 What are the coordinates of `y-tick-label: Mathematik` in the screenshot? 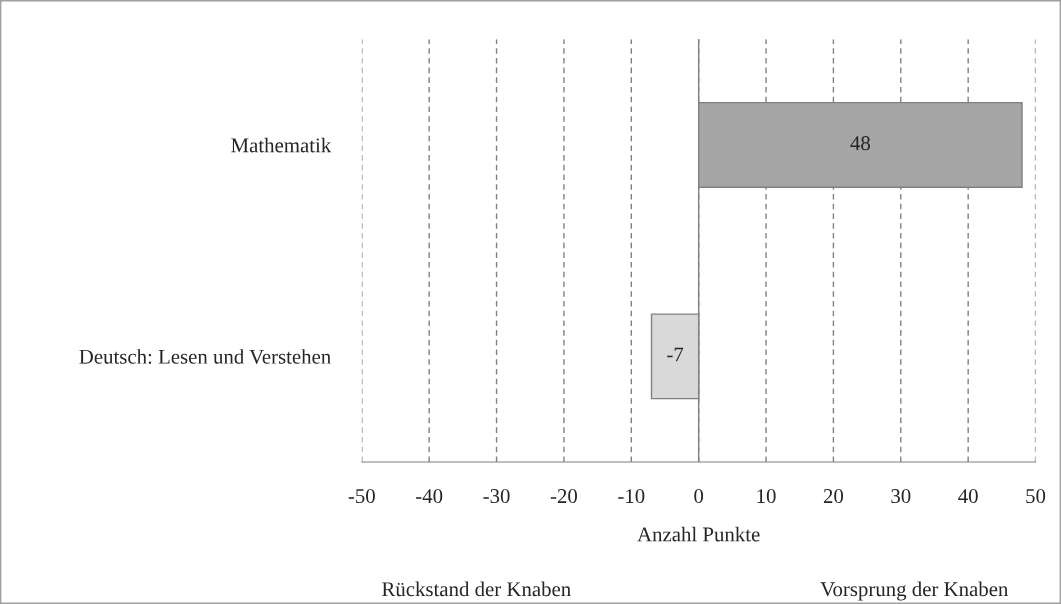 It's located at (281, 145).